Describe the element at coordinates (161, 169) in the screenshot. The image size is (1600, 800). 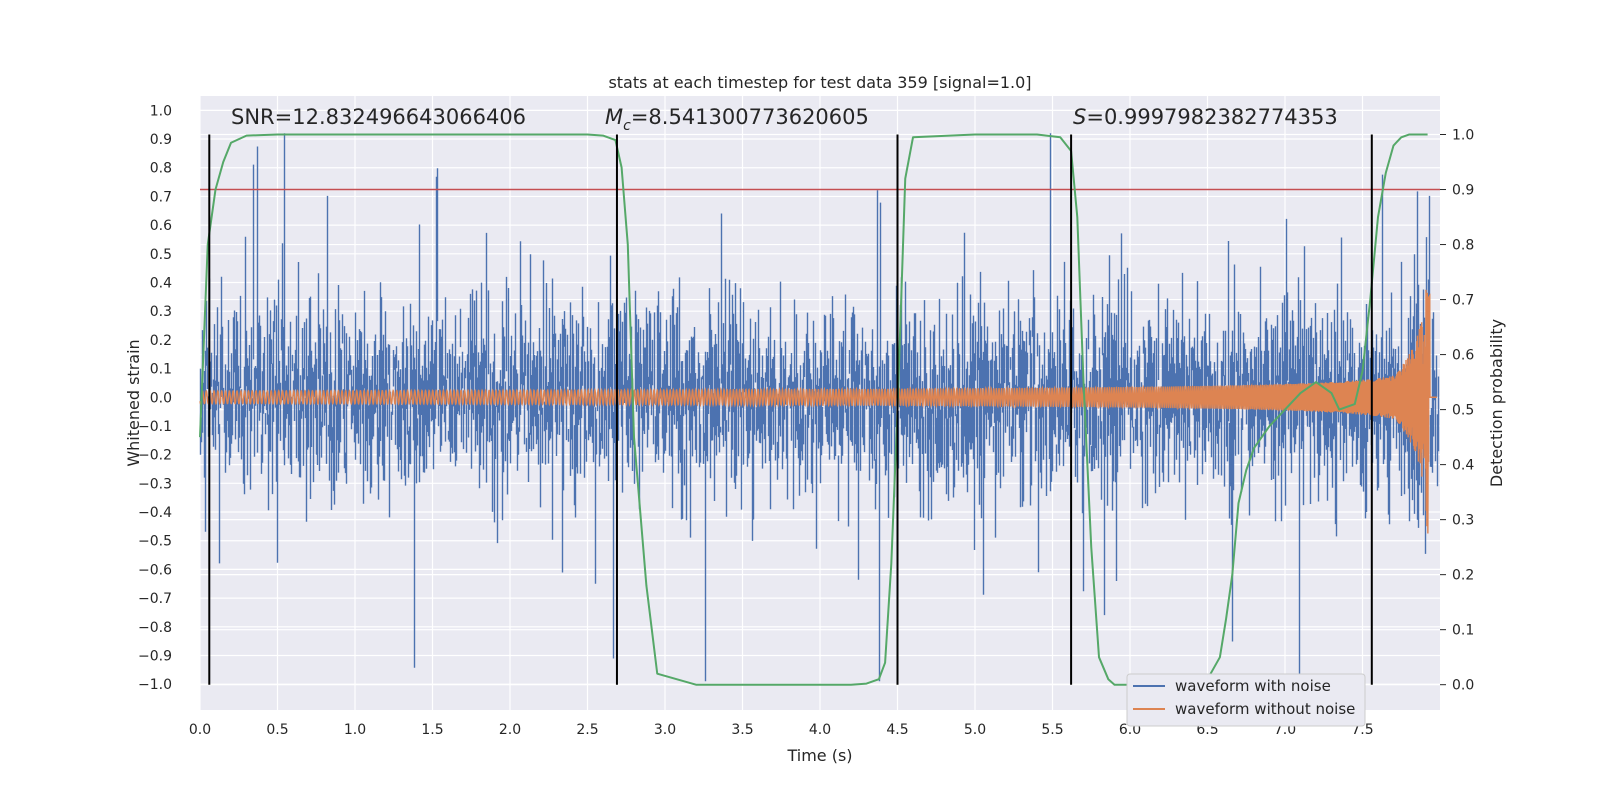
I see `y-tick-label: 0.8` at that location.